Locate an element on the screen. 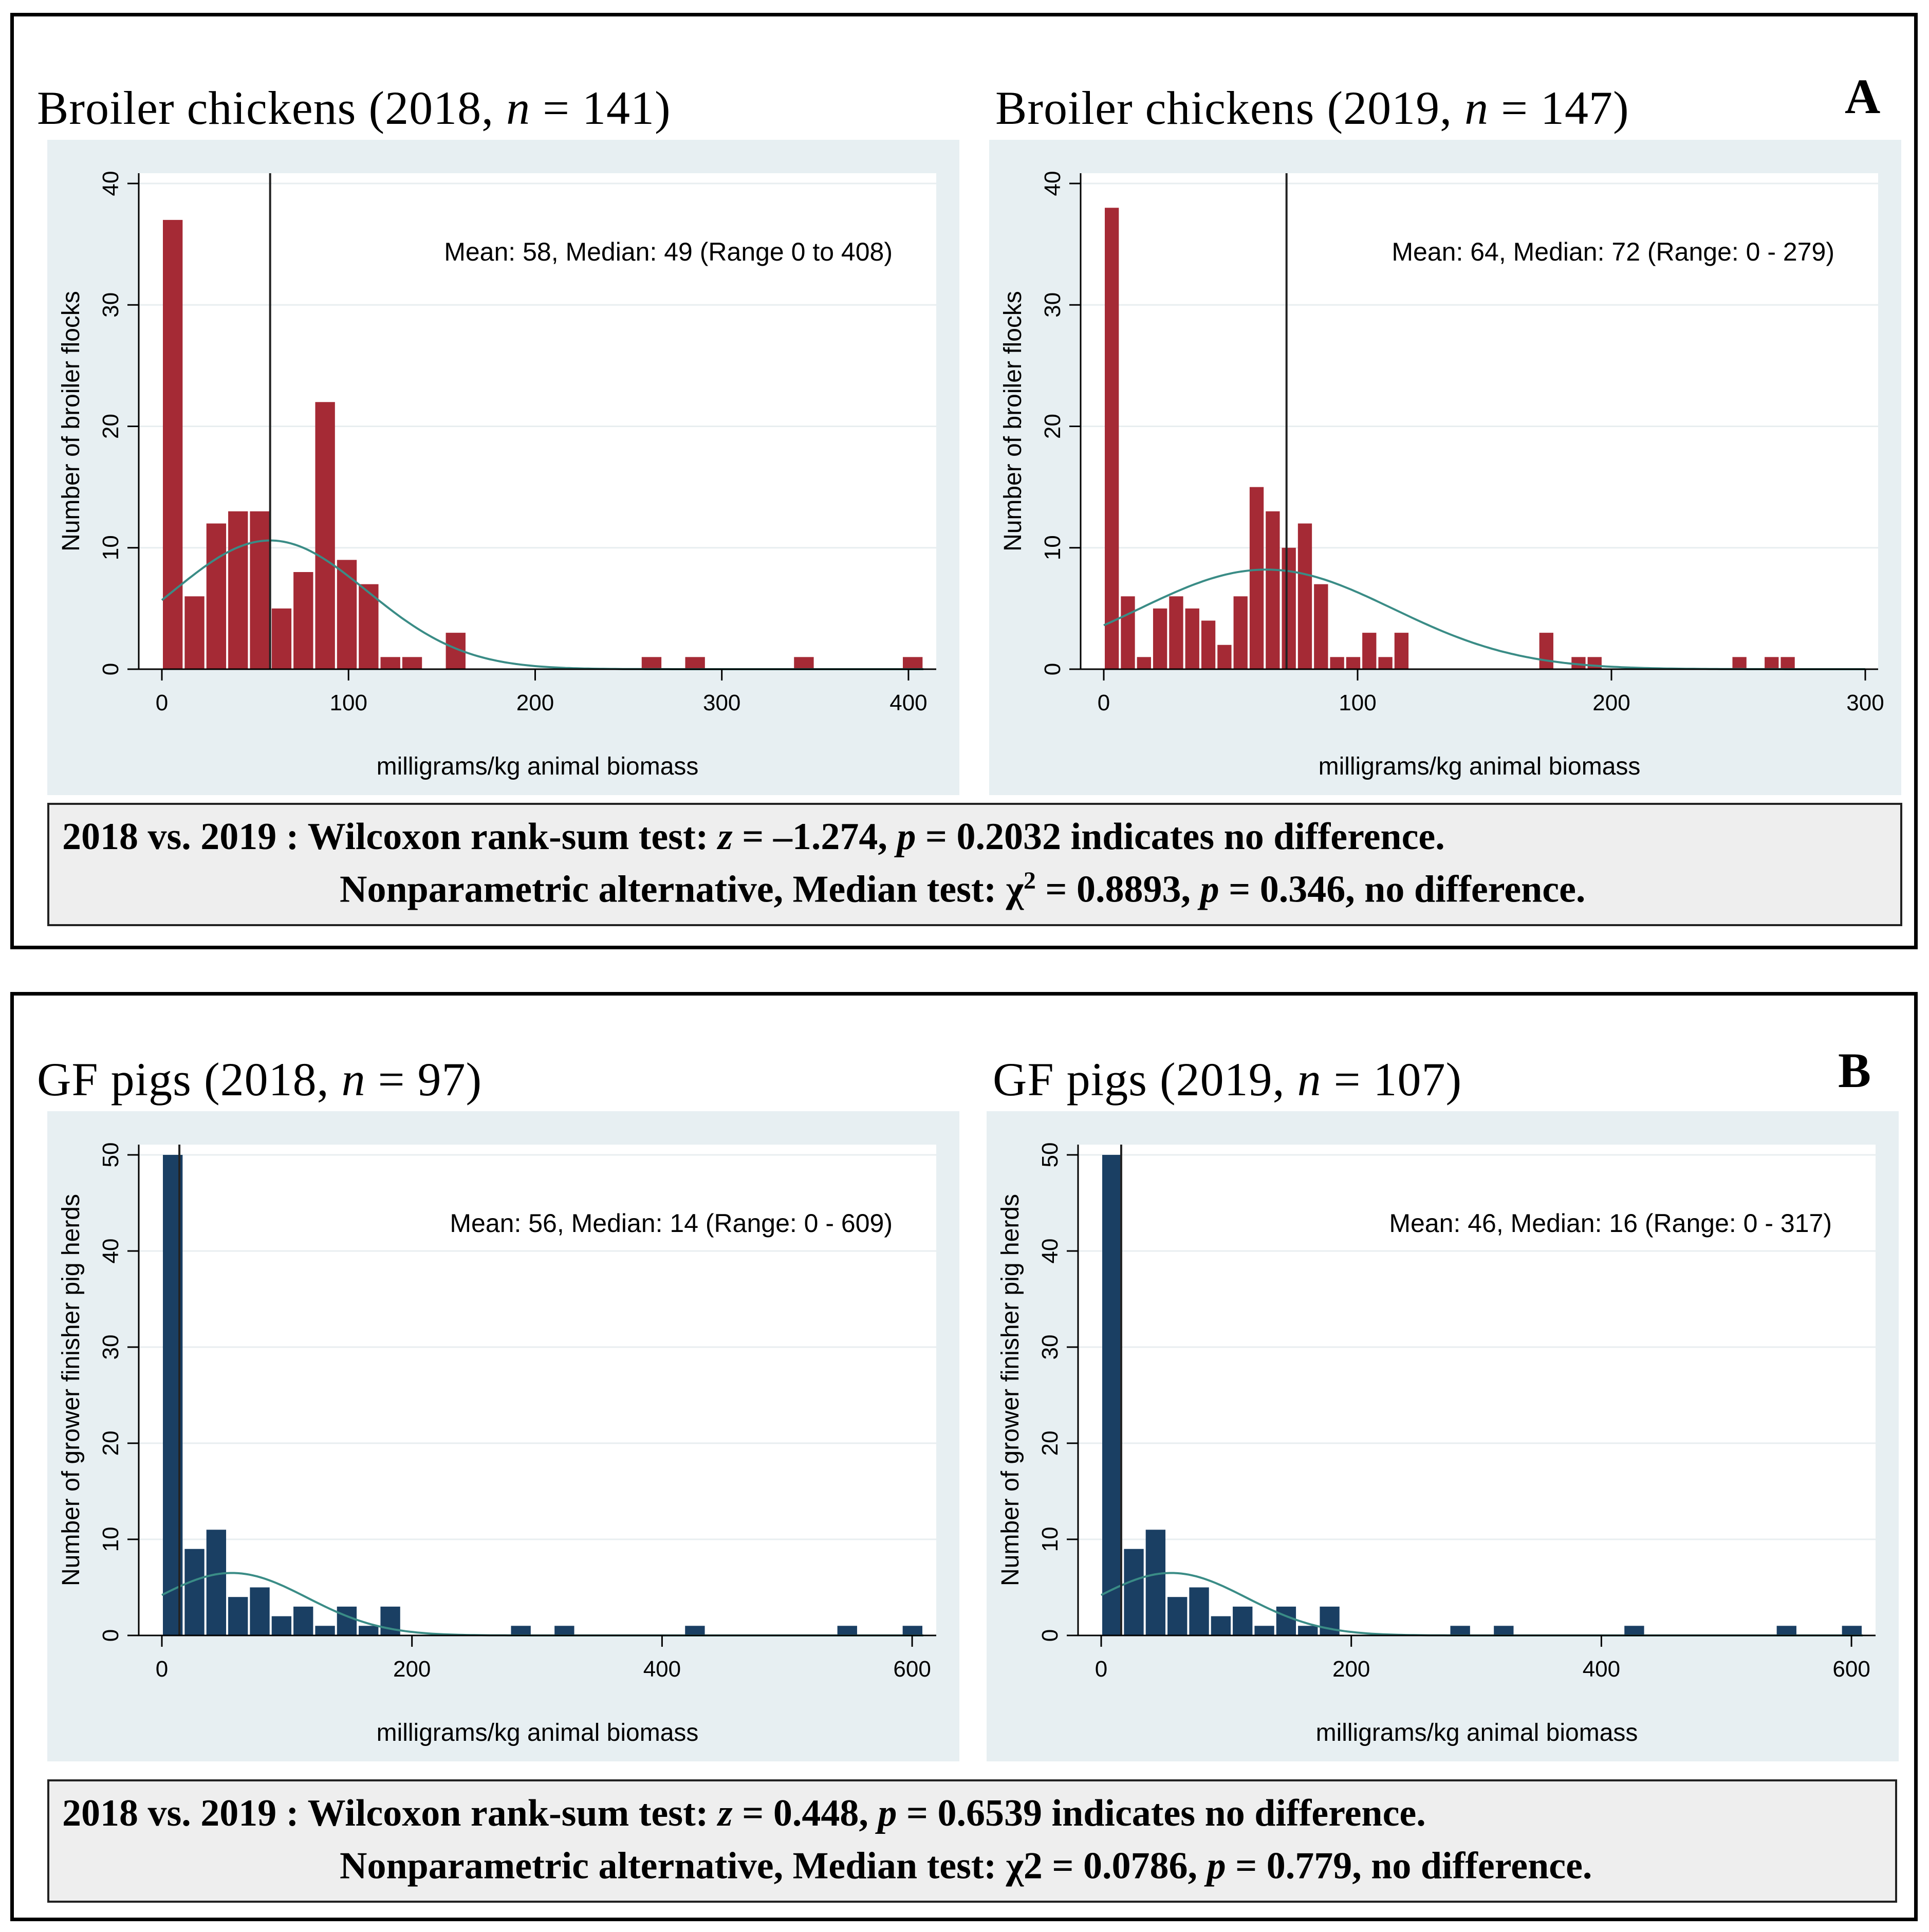  x-tick-label: 100 is located at coordinates (1357, 702).